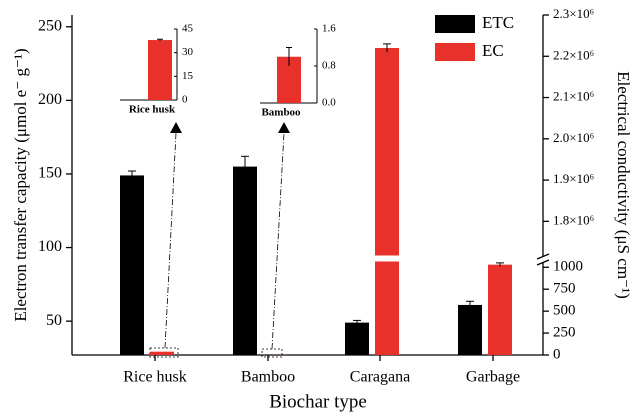 The height and width of the screenshot is (414, 633). I want to click on y-tick-label: 200, so click(50, 99).